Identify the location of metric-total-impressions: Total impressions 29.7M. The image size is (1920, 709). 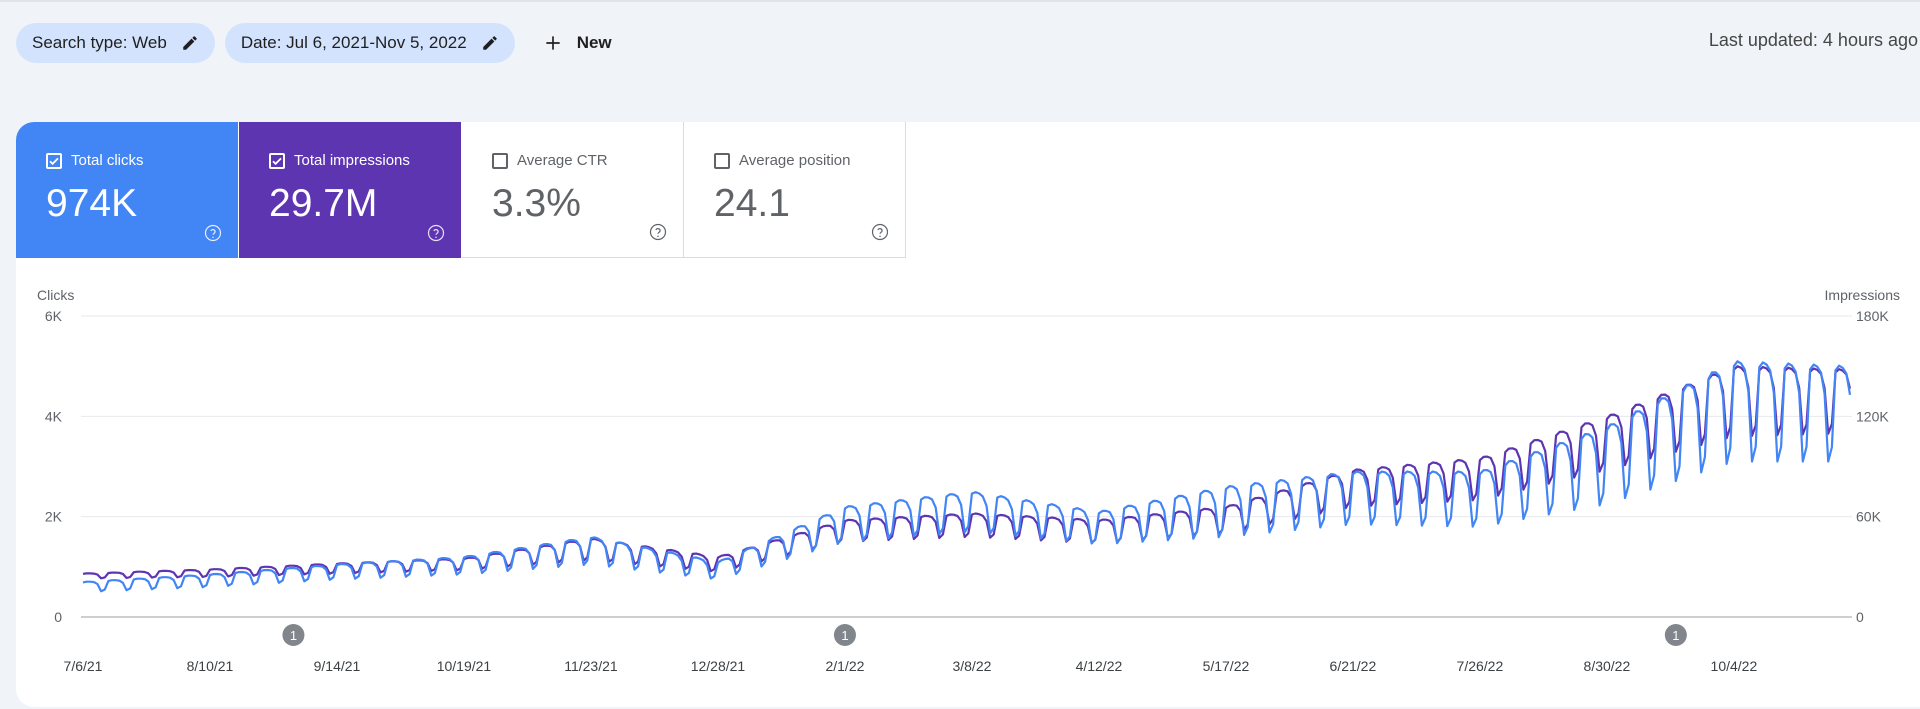
(350, 190).